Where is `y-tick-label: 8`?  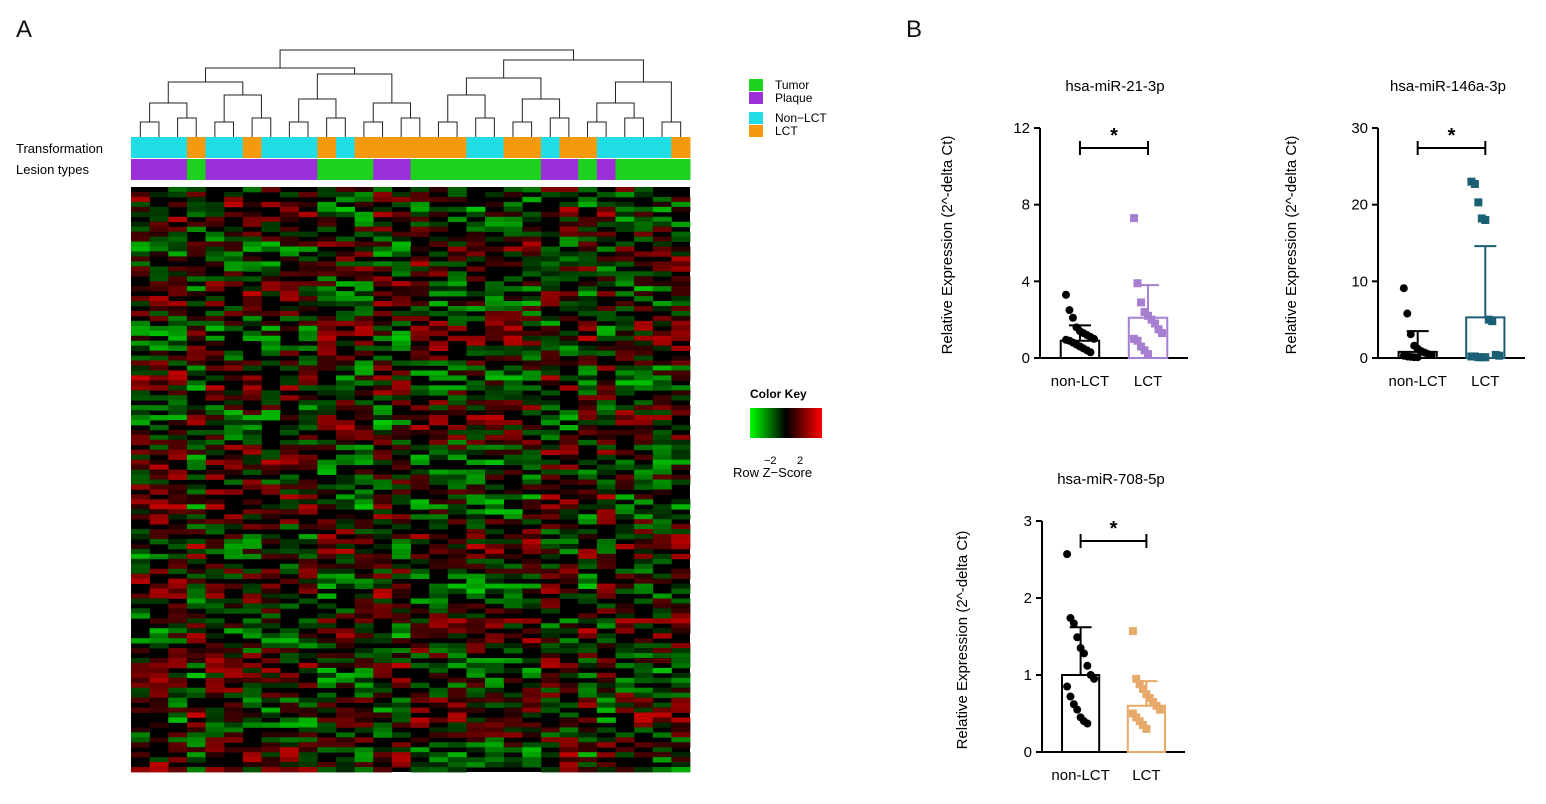
y-tick-label: 8 is located at coordinates (1026, 205).